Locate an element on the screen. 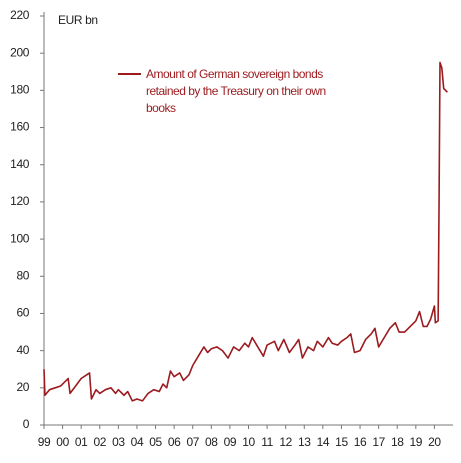  y-tick-label: 100 is located at coordinates (20, 238).